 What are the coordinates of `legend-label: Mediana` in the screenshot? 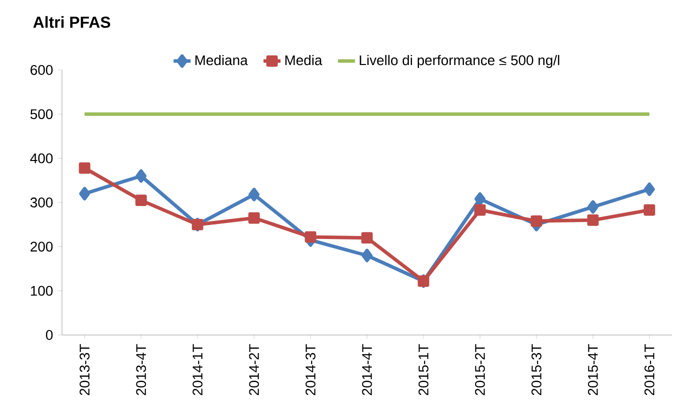 It's located at (221, 60).